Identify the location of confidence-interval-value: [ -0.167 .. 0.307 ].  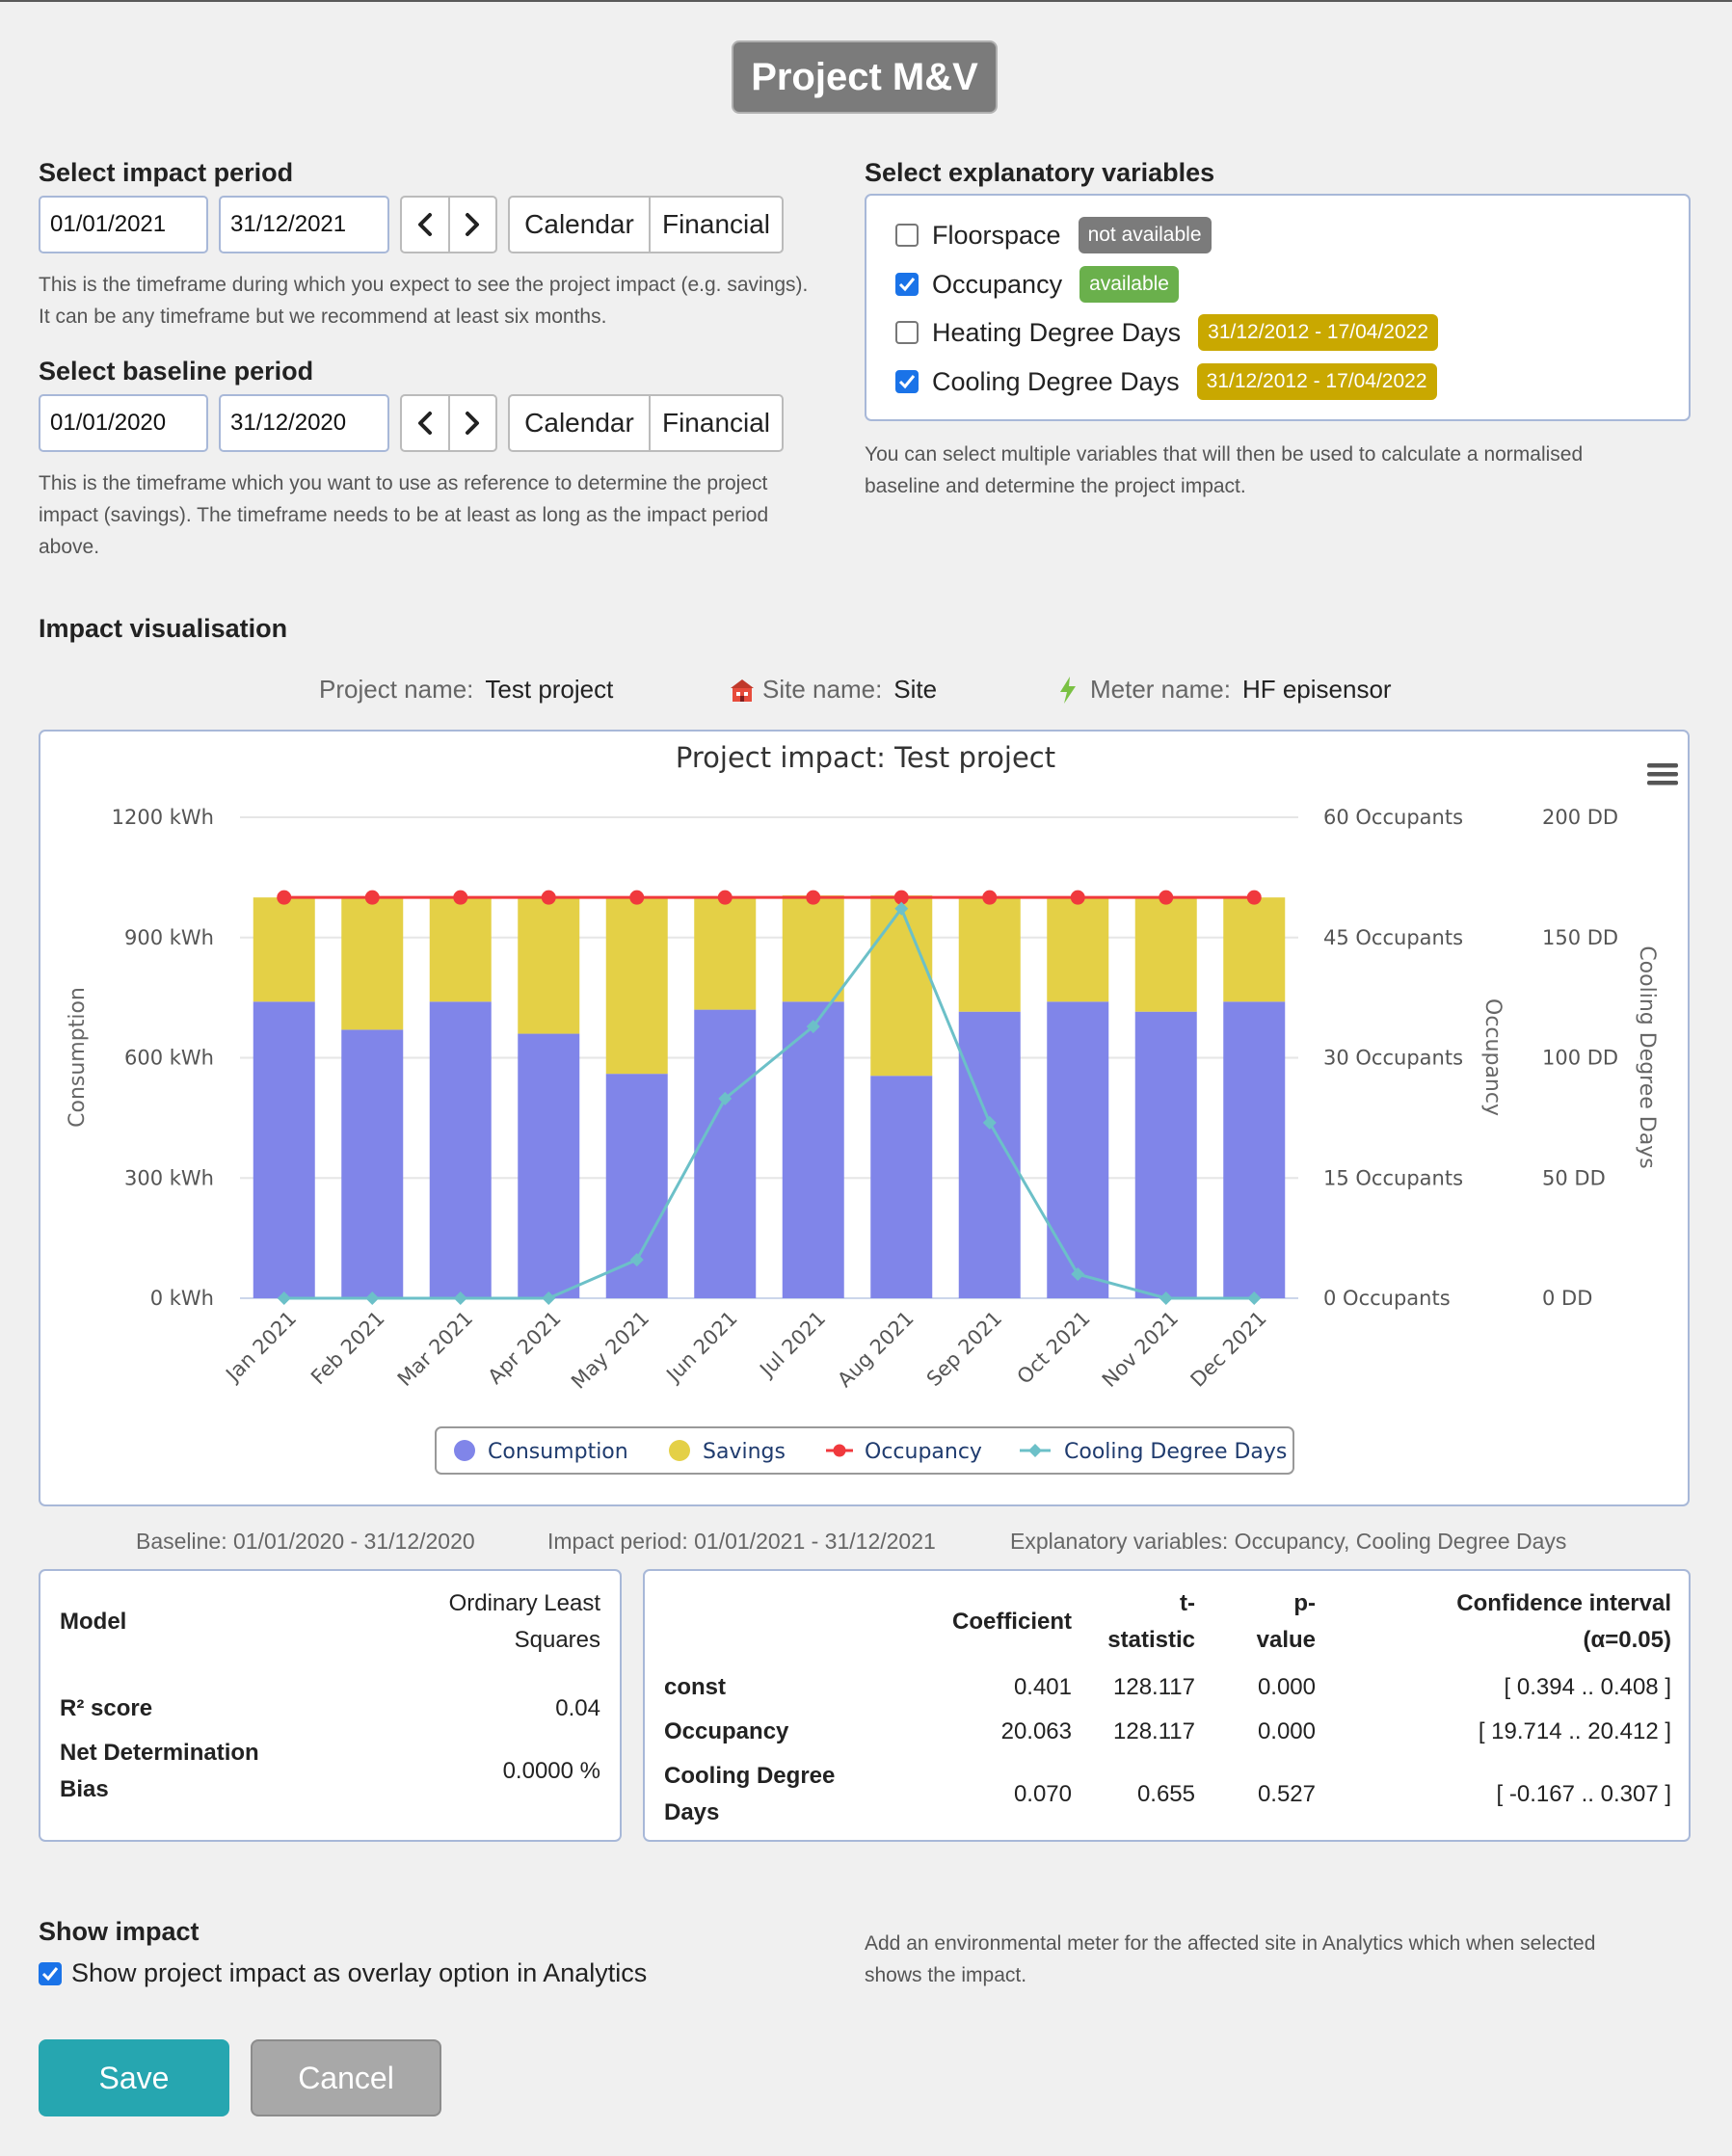
(1583, 1794).